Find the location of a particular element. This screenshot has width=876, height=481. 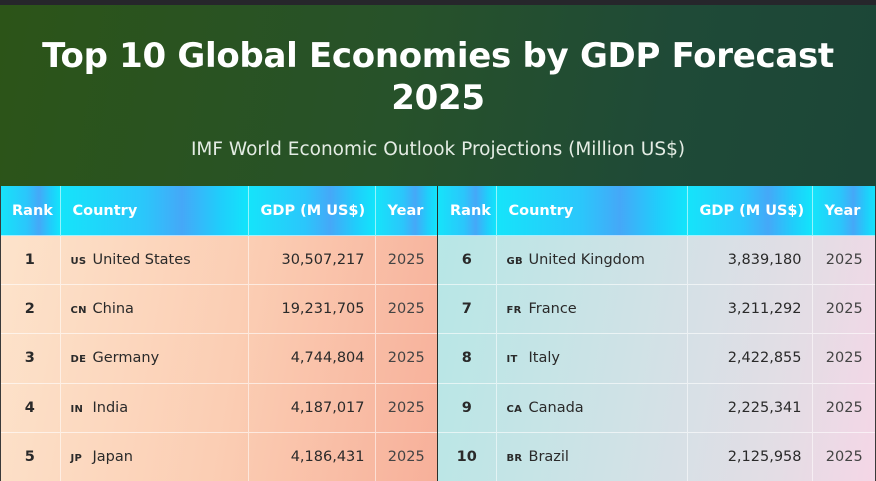

rank-cell: 9 is located at coordinates (467, 407).